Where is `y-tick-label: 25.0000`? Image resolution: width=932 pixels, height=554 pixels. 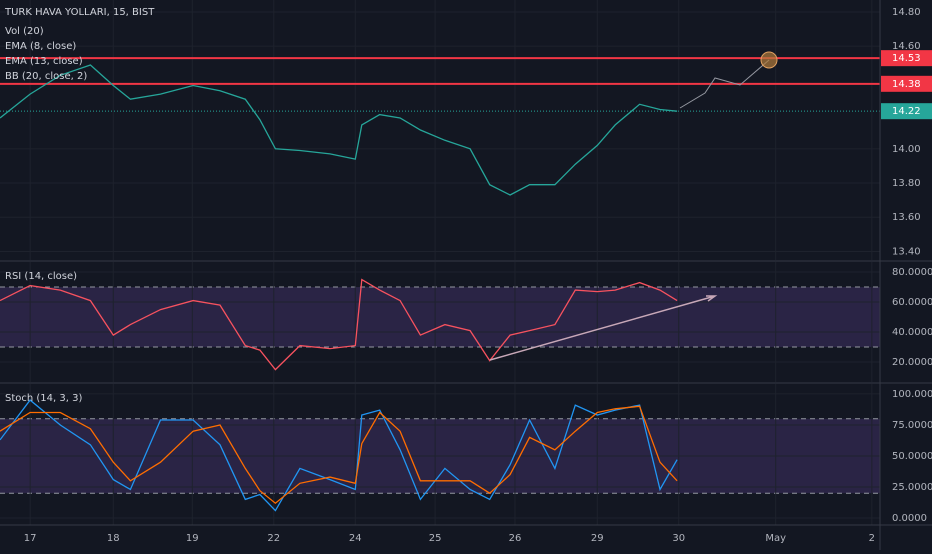 y-tick-label: 25.0000 is located at coordinates (912, 487).